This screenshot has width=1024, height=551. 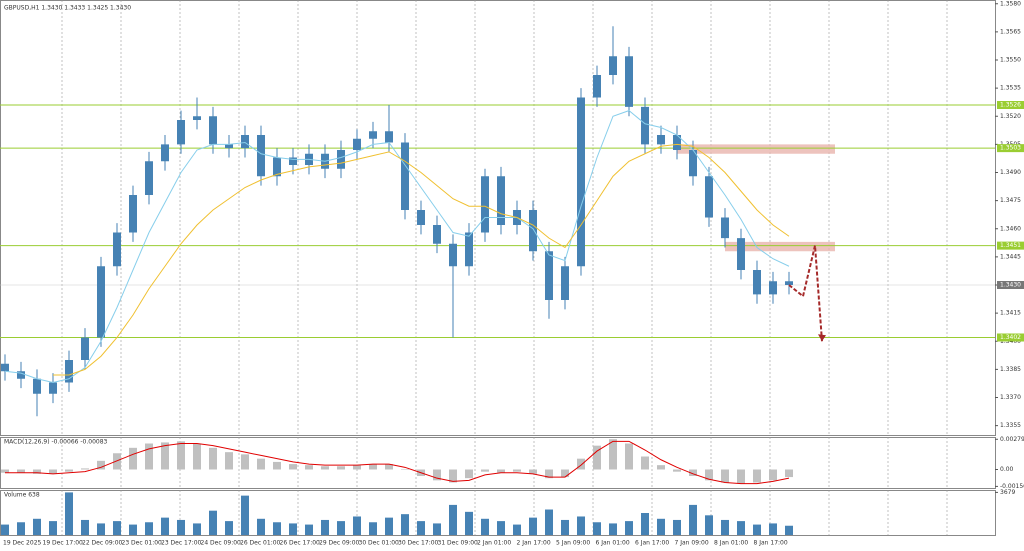 I want to click on y-tick-label: 1.3415, so click(x=1010, y=313).